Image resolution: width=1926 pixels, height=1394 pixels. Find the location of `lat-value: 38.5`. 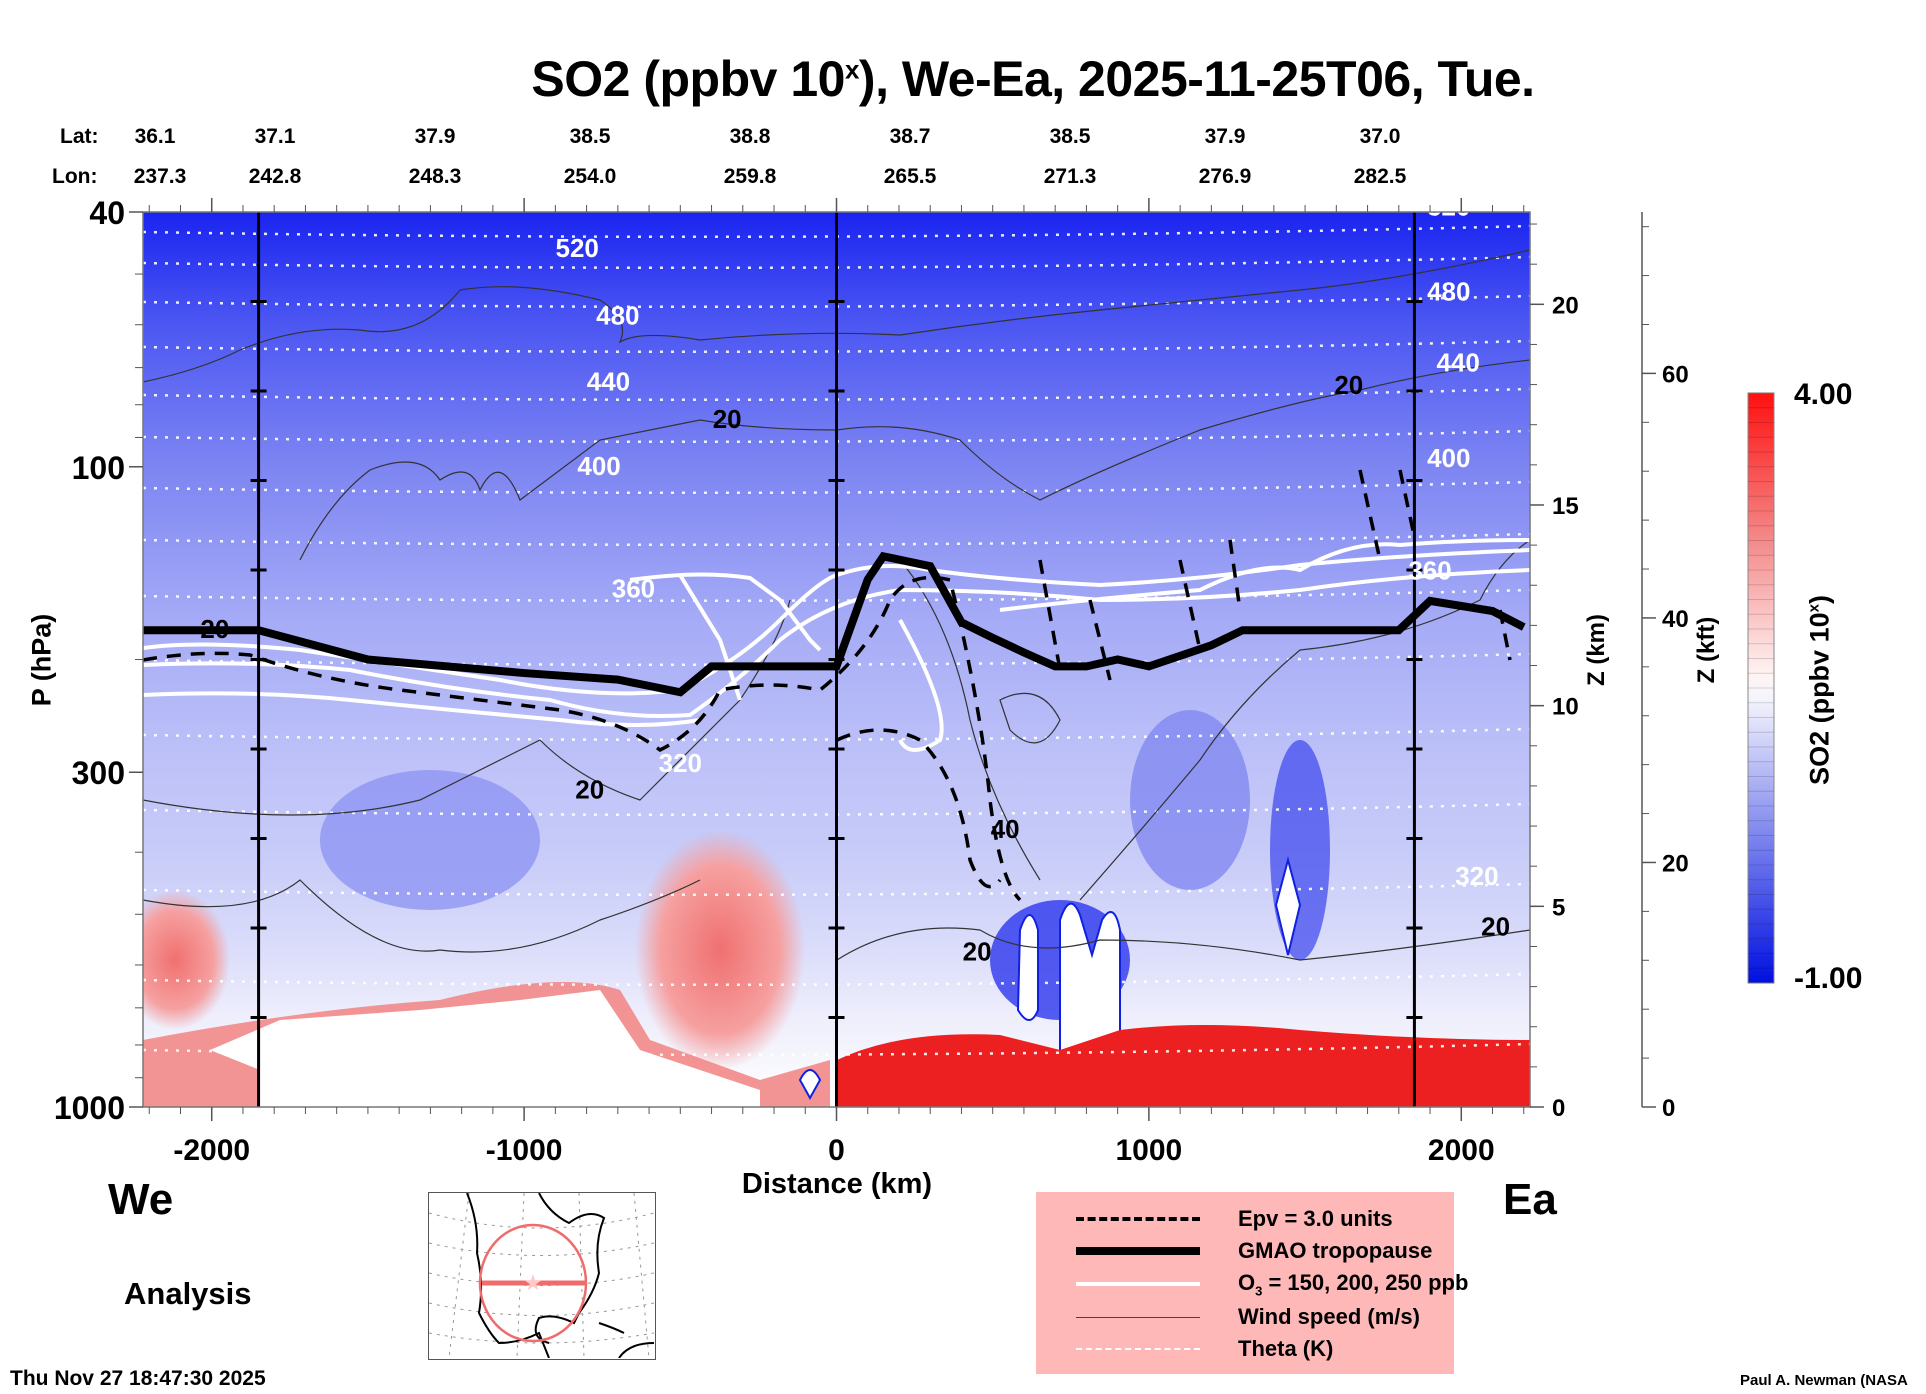

lat-value: 38.5 is located at coordinates (590, 136).